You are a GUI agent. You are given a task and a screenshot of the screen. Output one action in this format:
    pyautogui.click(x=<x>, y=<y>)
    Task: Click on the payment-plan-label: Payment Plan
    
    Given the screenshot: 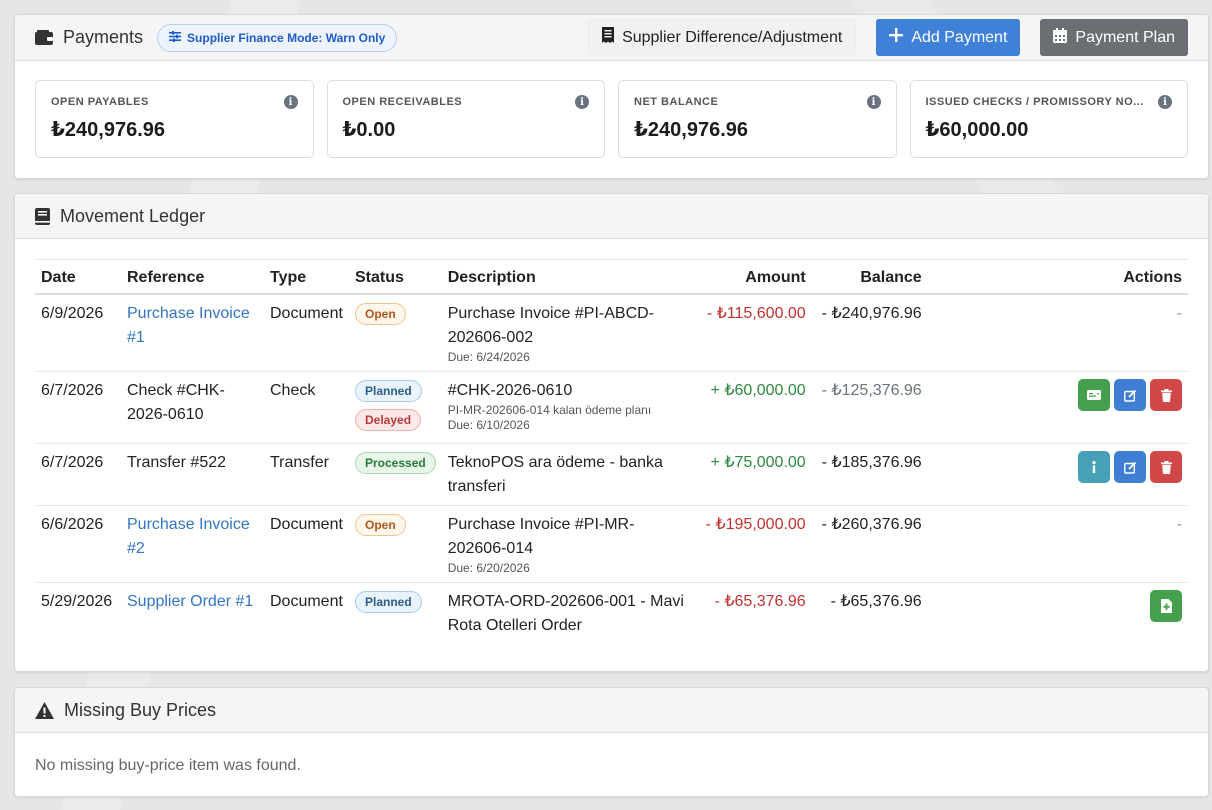 What is the action you would take?
    pyautogui.click(x=1125, y=37)
    